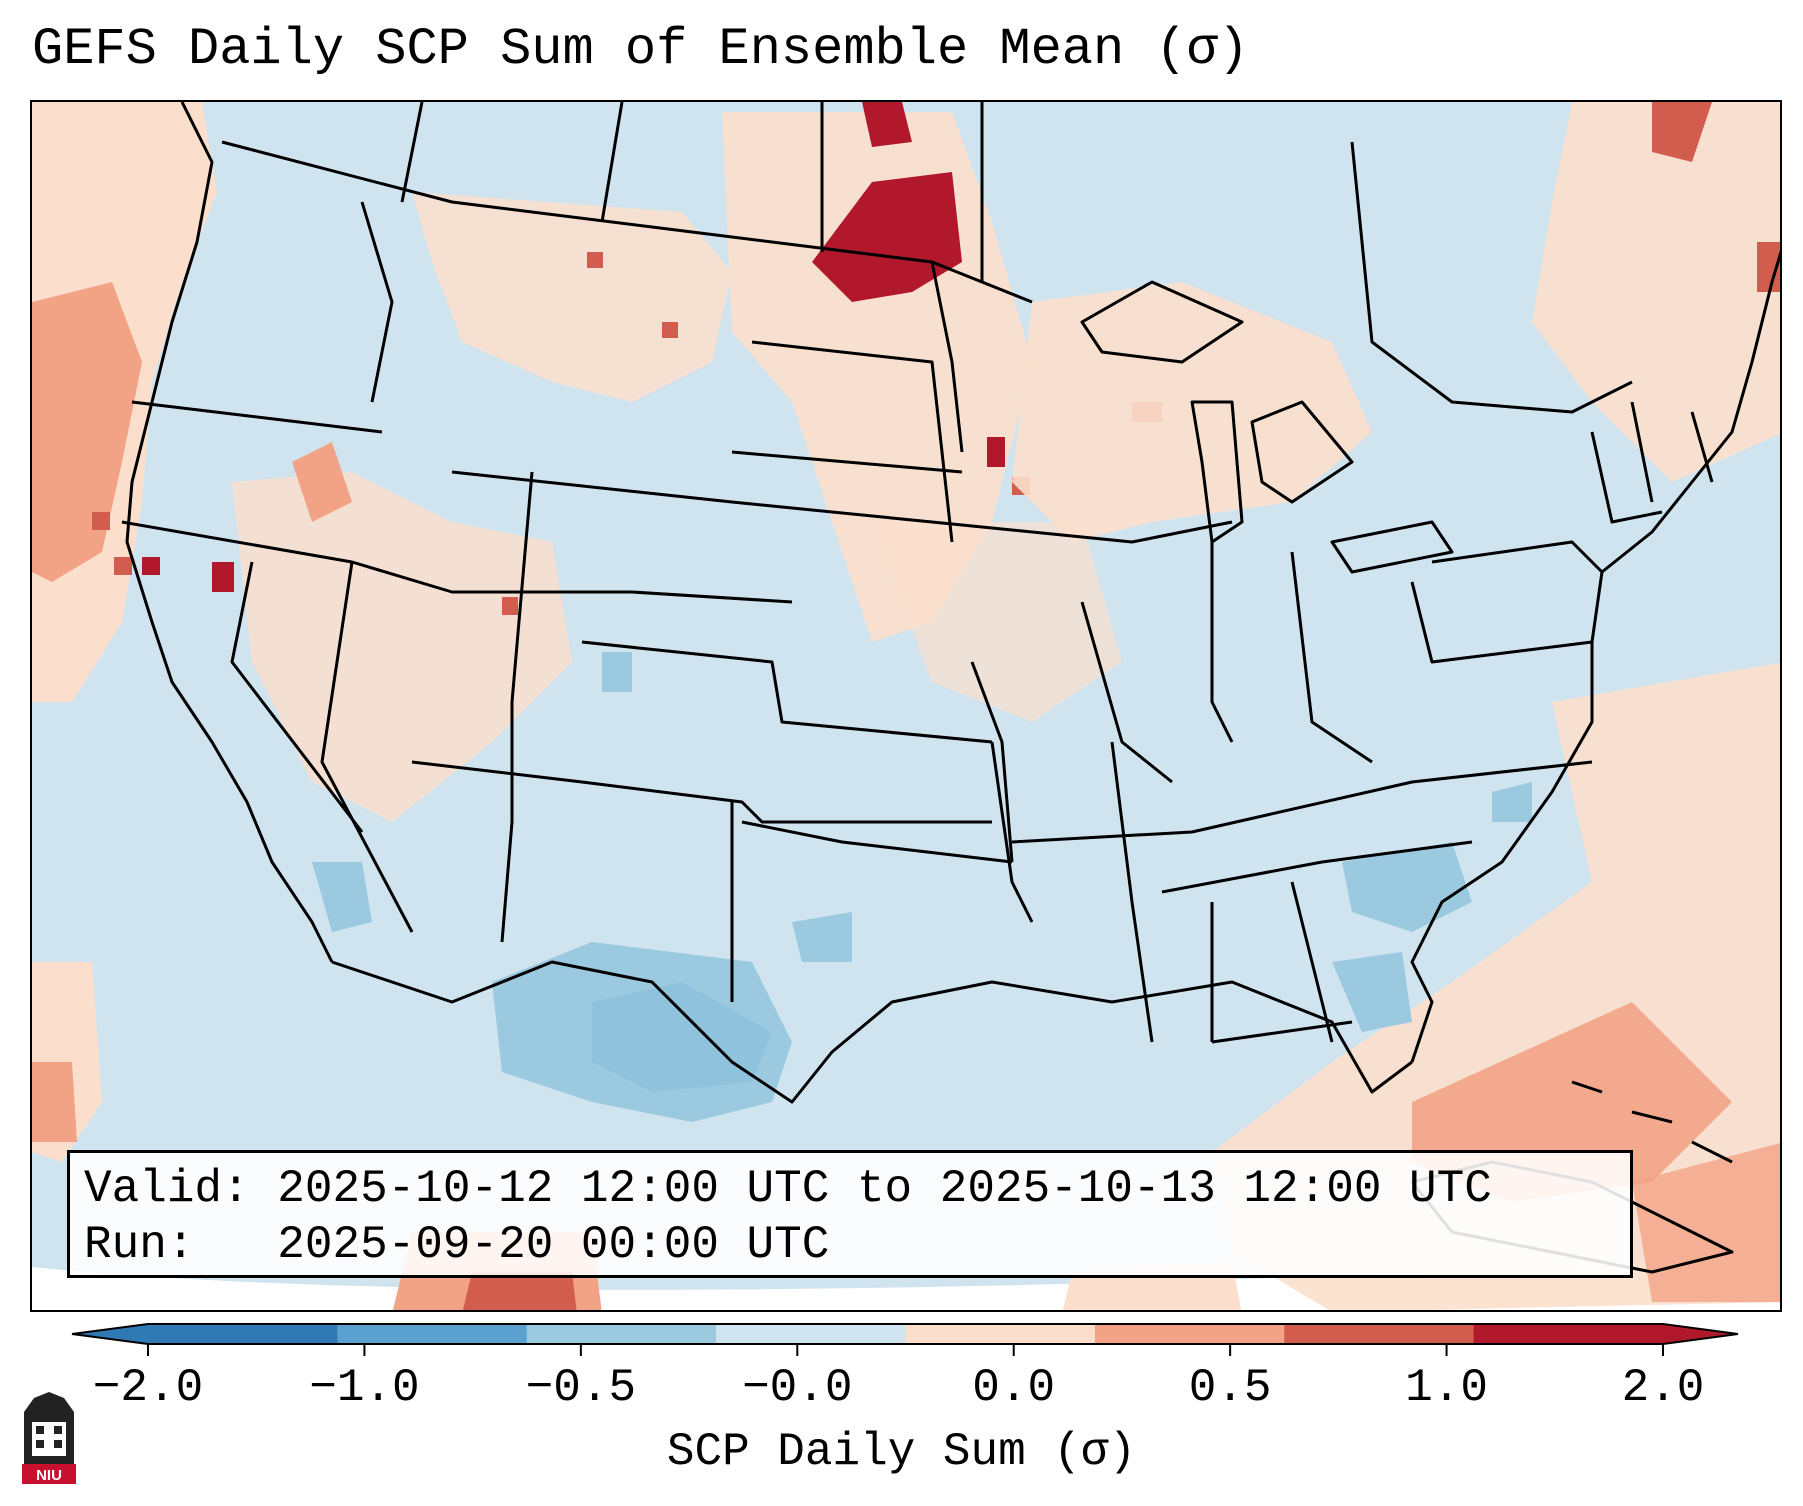 This screenshot has height=1506, width=1803. I want to click on colorbar-tick-label: 0.0, so click(1014, 1388).